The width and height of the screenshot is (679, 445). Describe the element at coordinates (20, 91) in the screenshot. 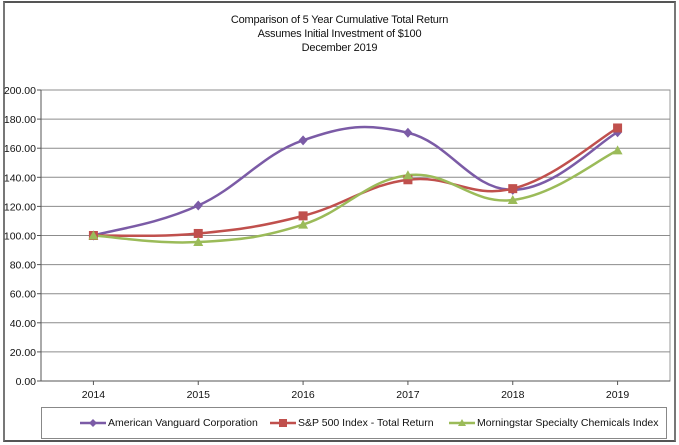

I see `y-tick-label: 200.00` at that location.